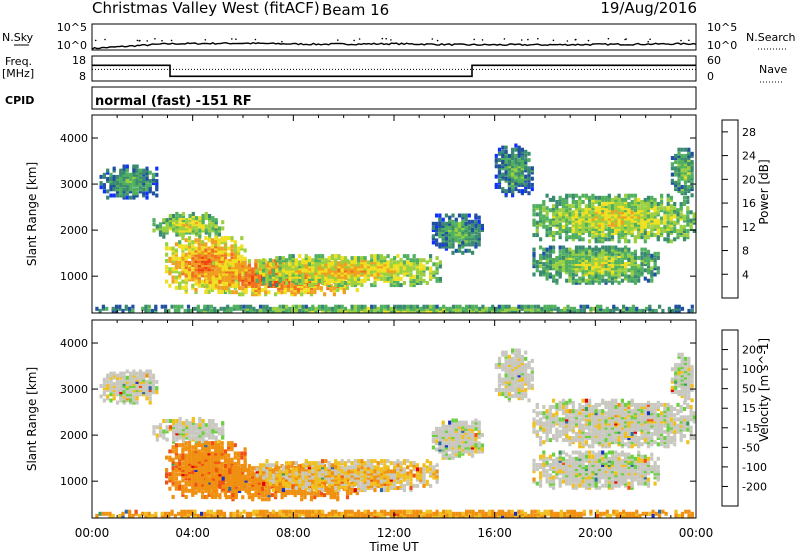  What do you see at coordinates (745, 251) in the screenshot?
I see `power-colorbar-tick-label: 8` at bounding box center [745, 251].